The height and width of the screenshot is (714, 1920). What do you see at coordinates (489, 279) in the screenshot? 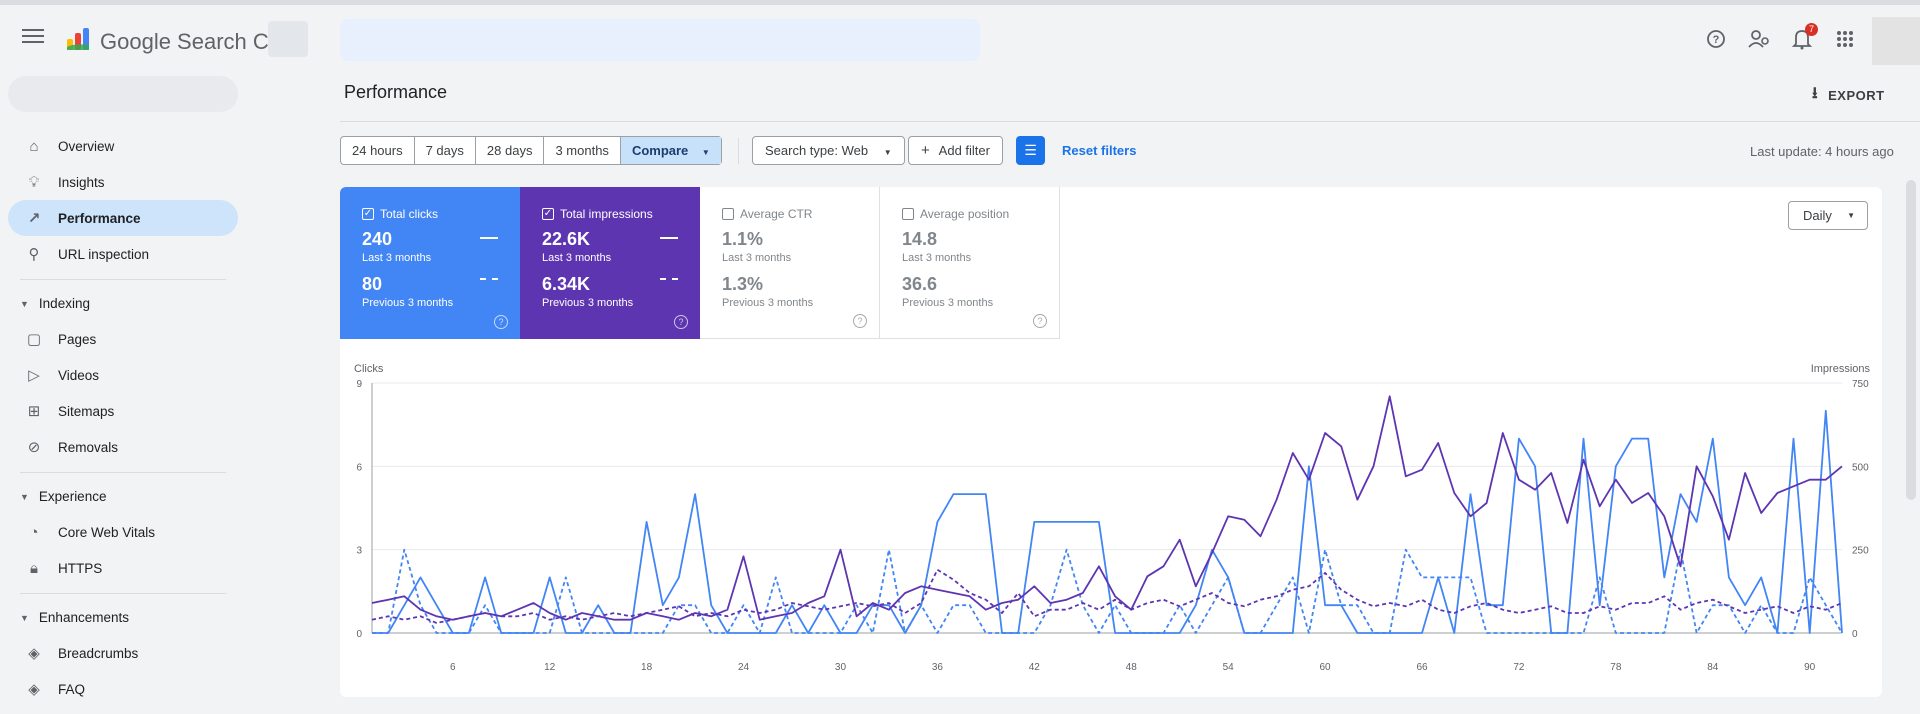
I see `dashed-line-legend-icon` at bounding box center [489, 279].